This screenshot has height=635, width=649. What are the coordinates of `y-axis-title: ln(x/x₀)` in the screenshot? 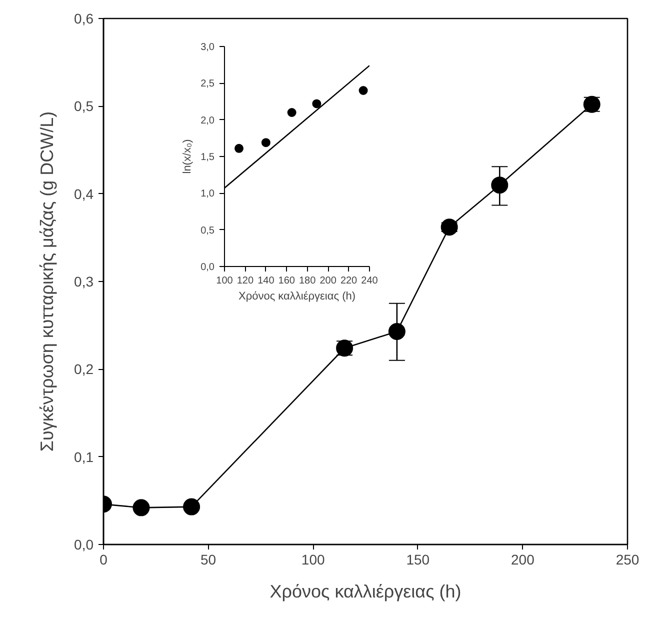 It's located at (188, 156).